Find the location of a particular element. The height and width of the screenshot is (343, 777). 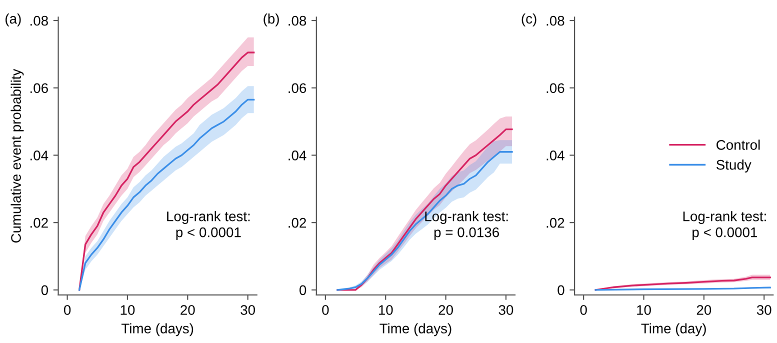

y-axis-title: Cumulative event probability is located at coordinates (17, 155).